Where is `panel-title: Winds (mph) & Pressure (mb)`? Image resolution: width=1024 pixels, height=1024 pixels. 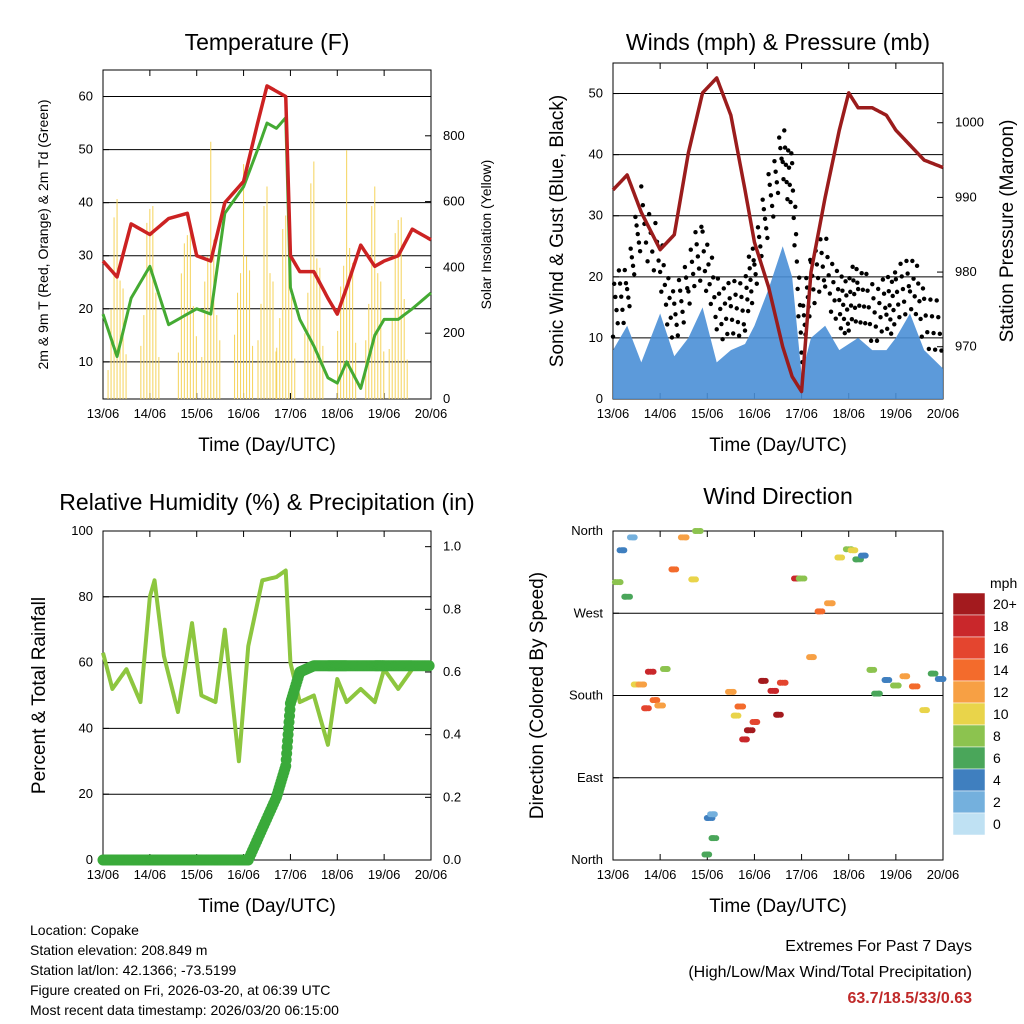
panel-title: Winds (mph) & Pressure (mb) is located at coordinates (778, 42).